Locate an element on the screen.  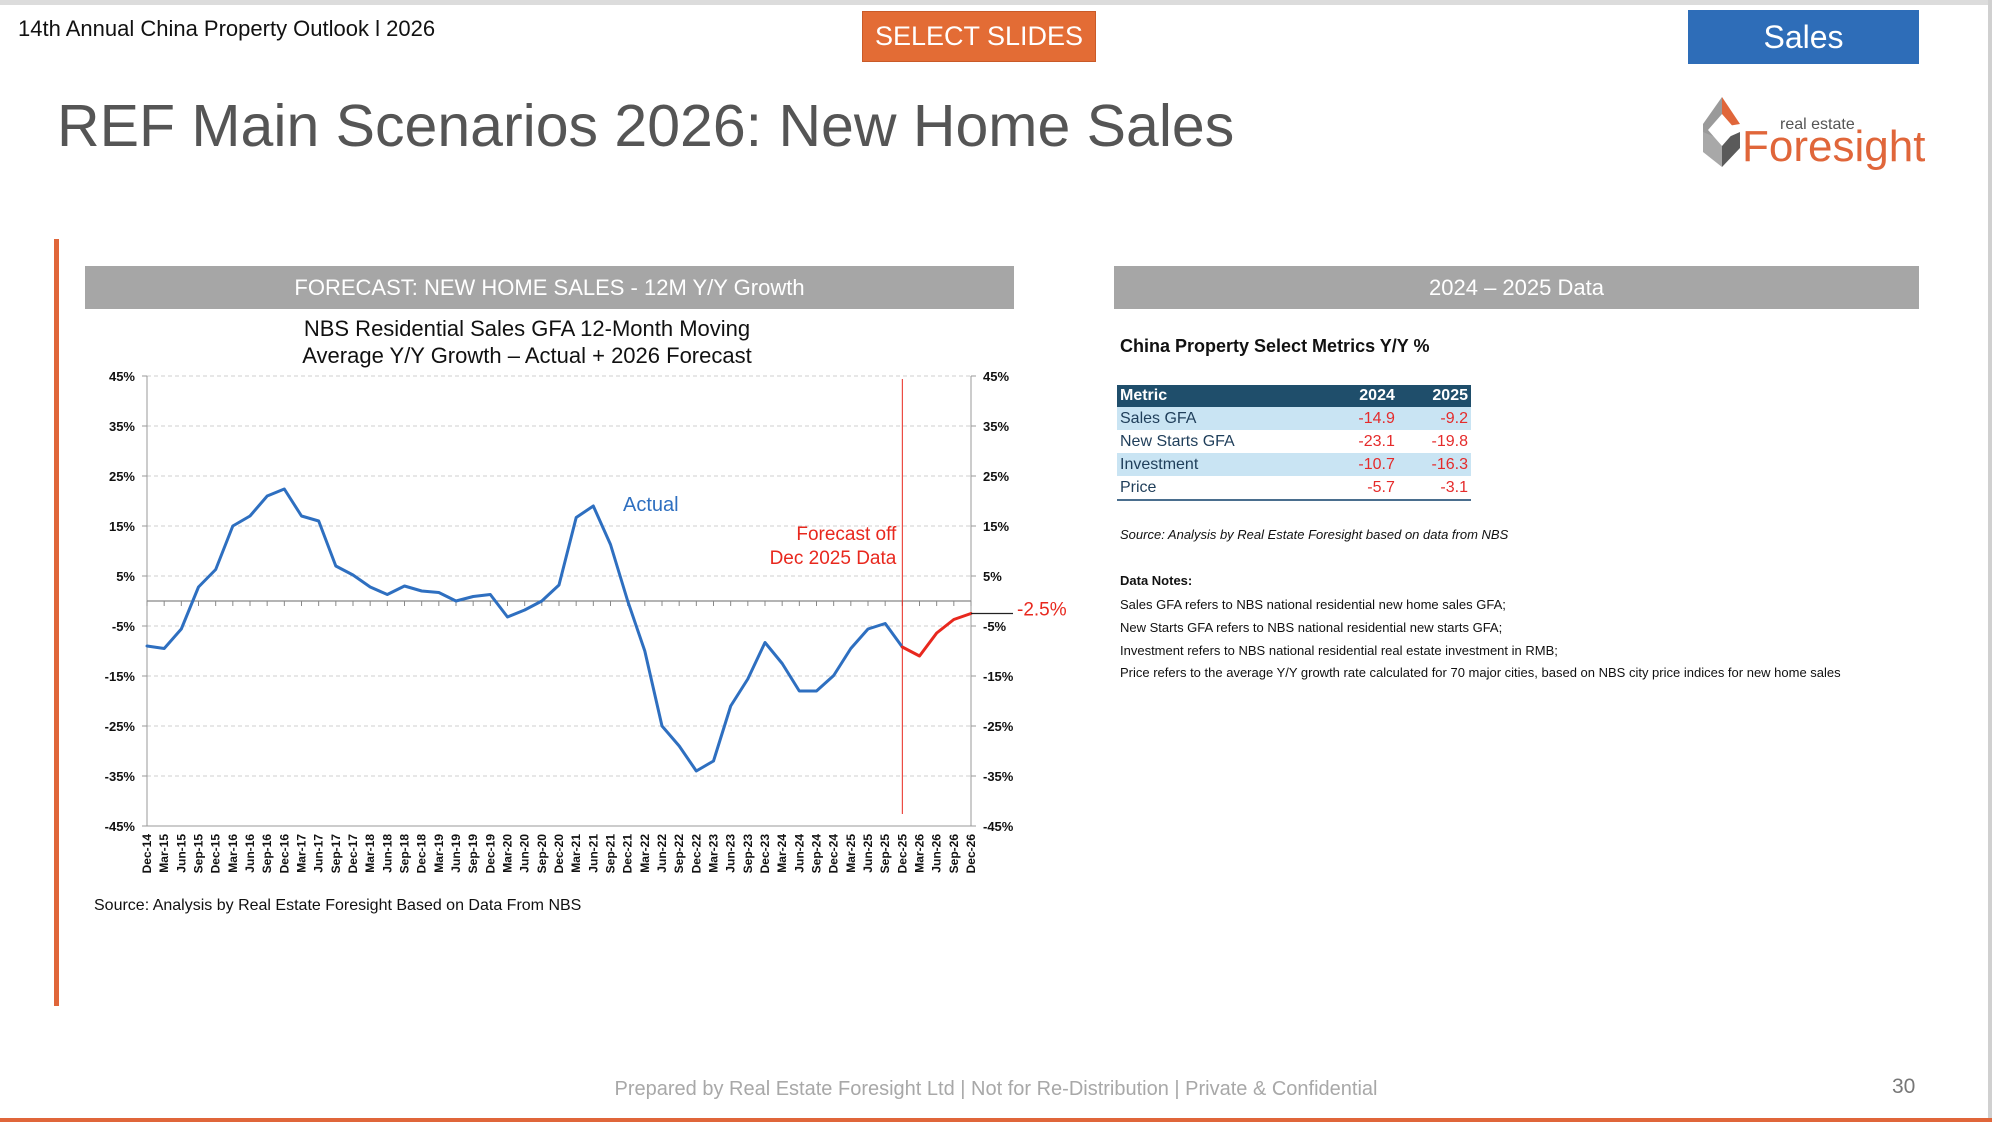
x-axis-label: Mar-22 is located at coordinates (645, 853).